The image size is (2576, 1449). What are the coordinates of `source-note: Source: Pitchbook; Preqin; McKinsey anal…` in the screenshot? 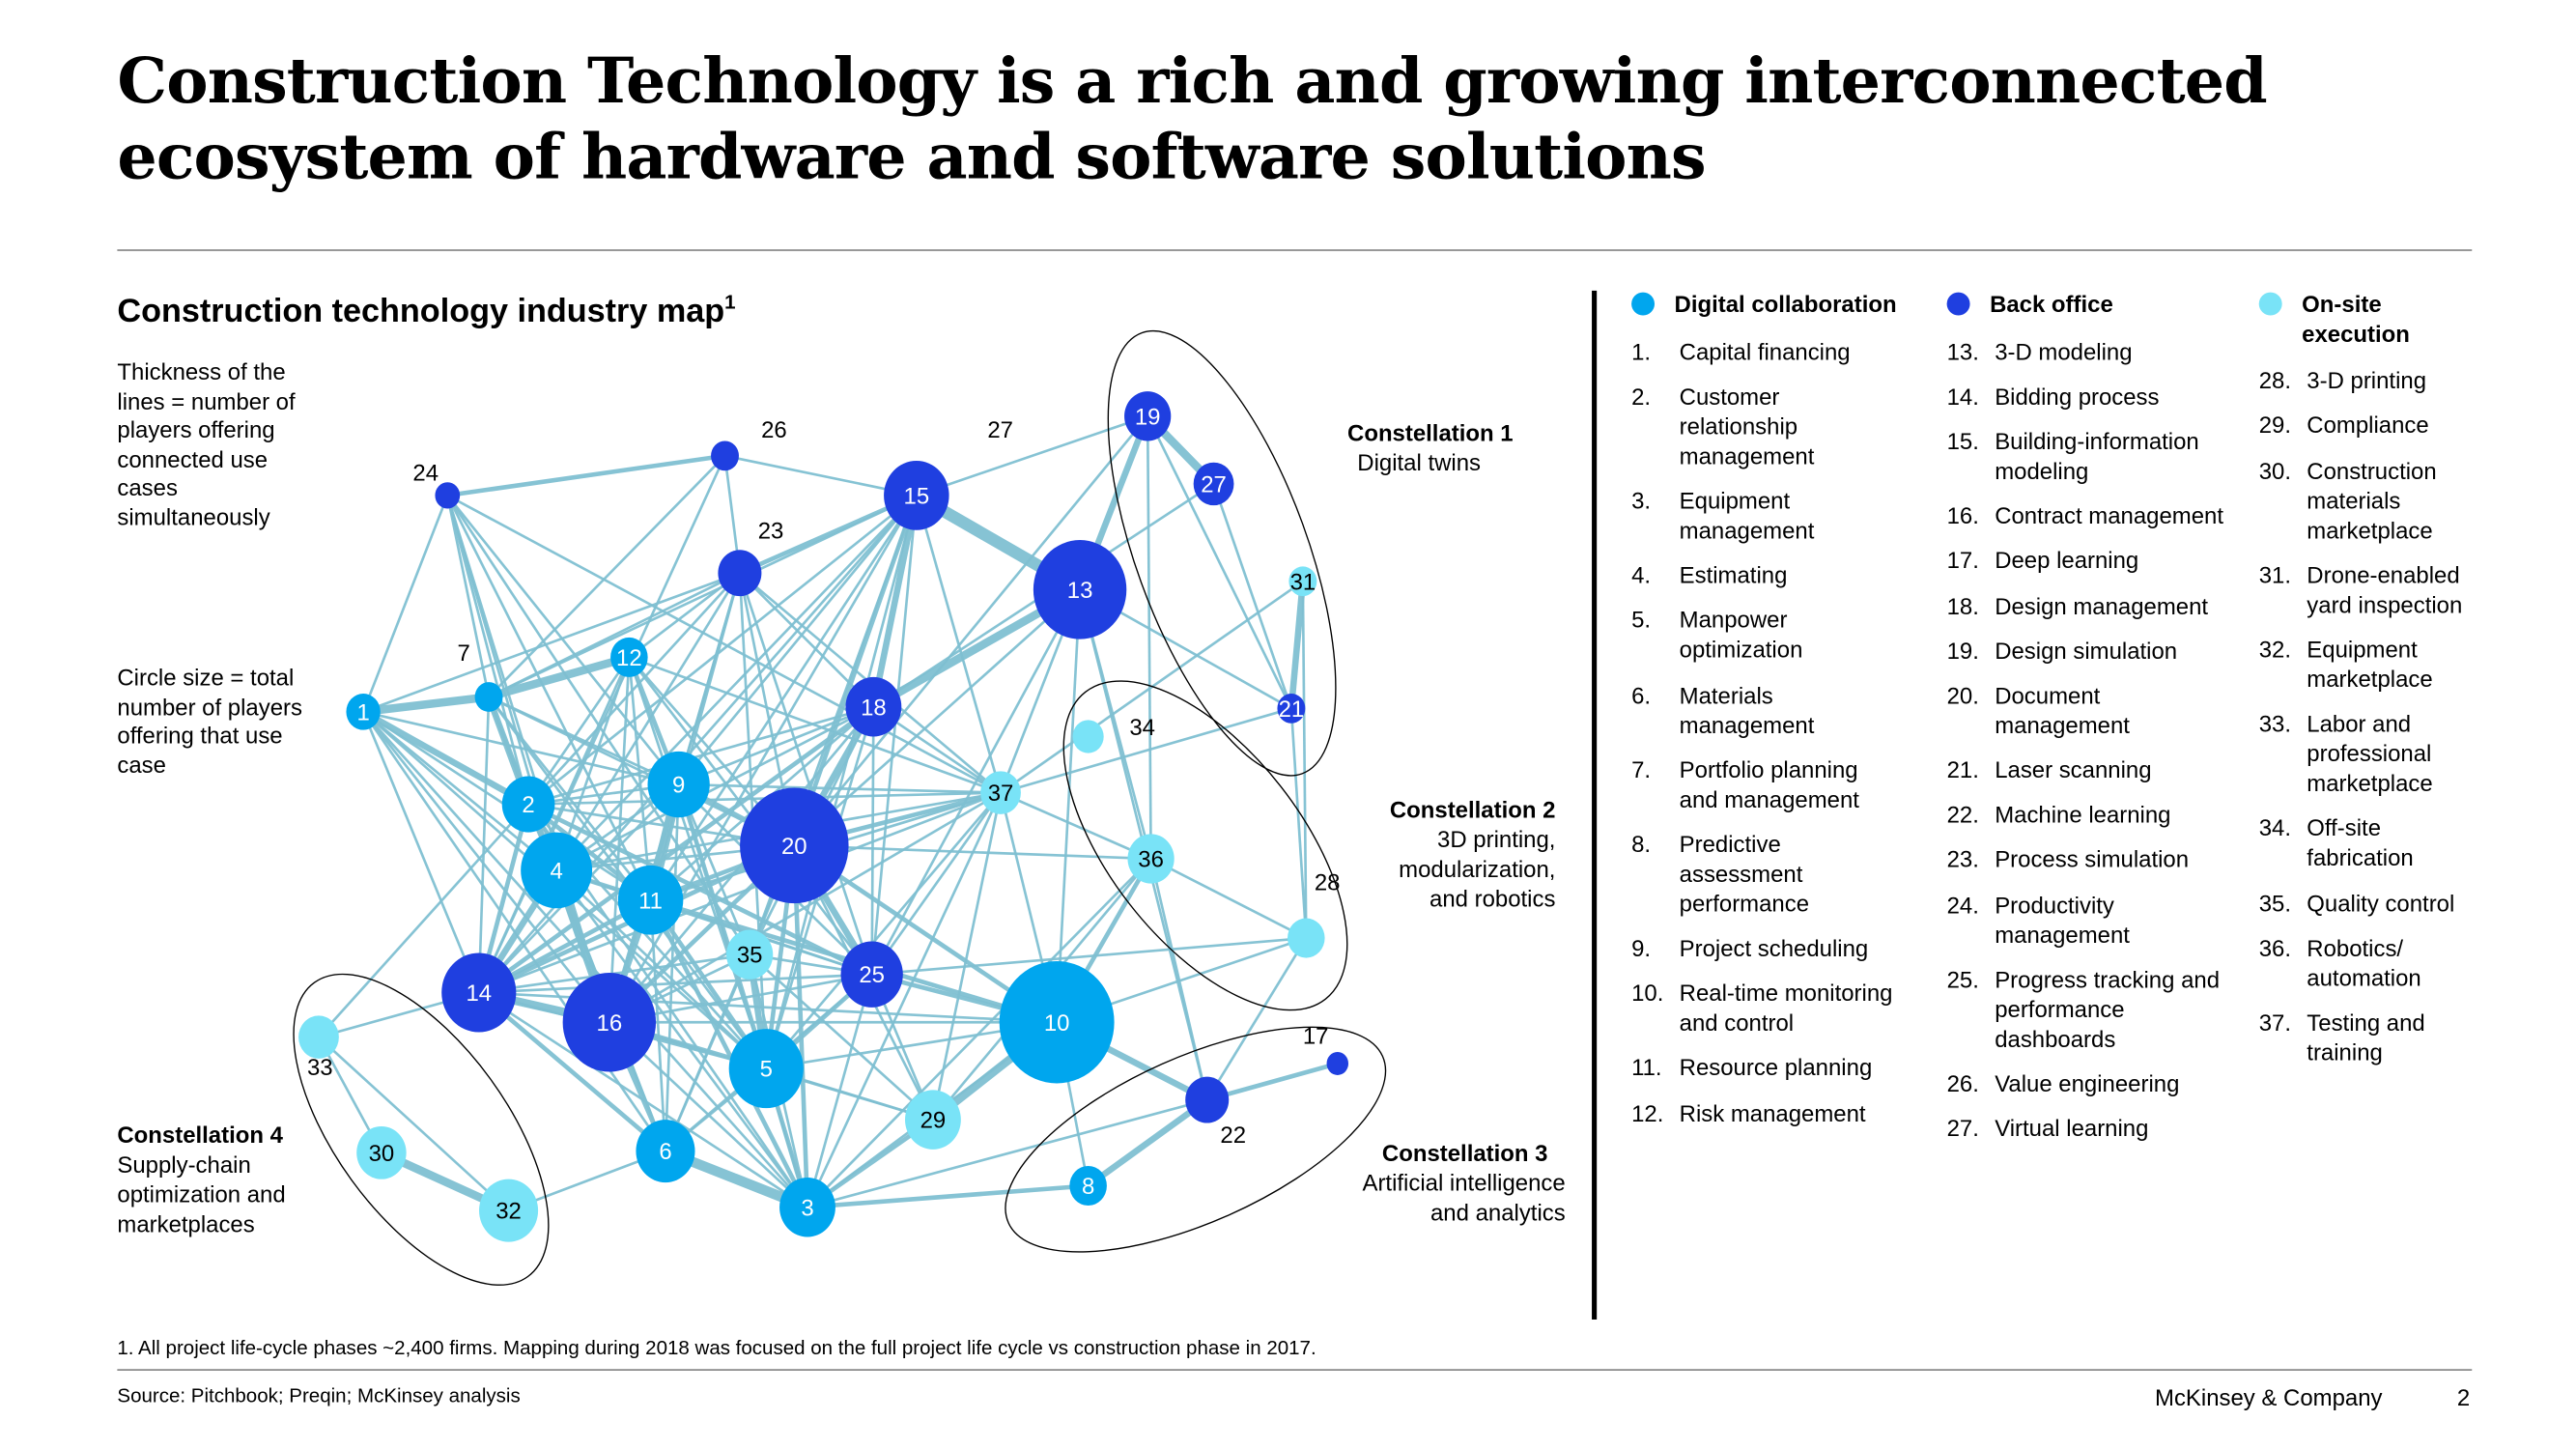 It's located at (319, 1395).